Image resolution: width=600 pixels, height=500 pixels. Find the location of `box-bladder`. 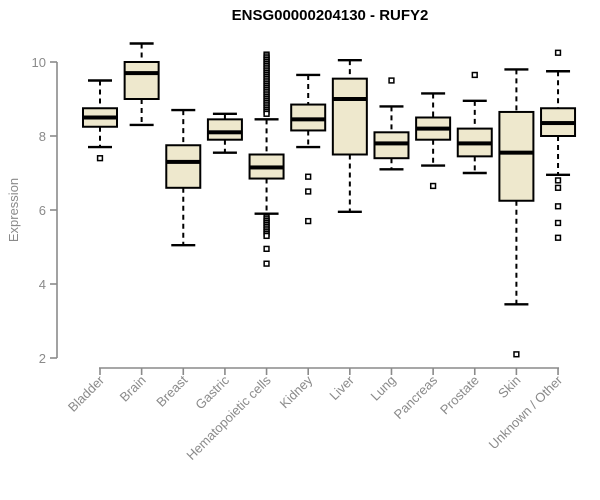

box-bladder is located at coordinates (100, 120).